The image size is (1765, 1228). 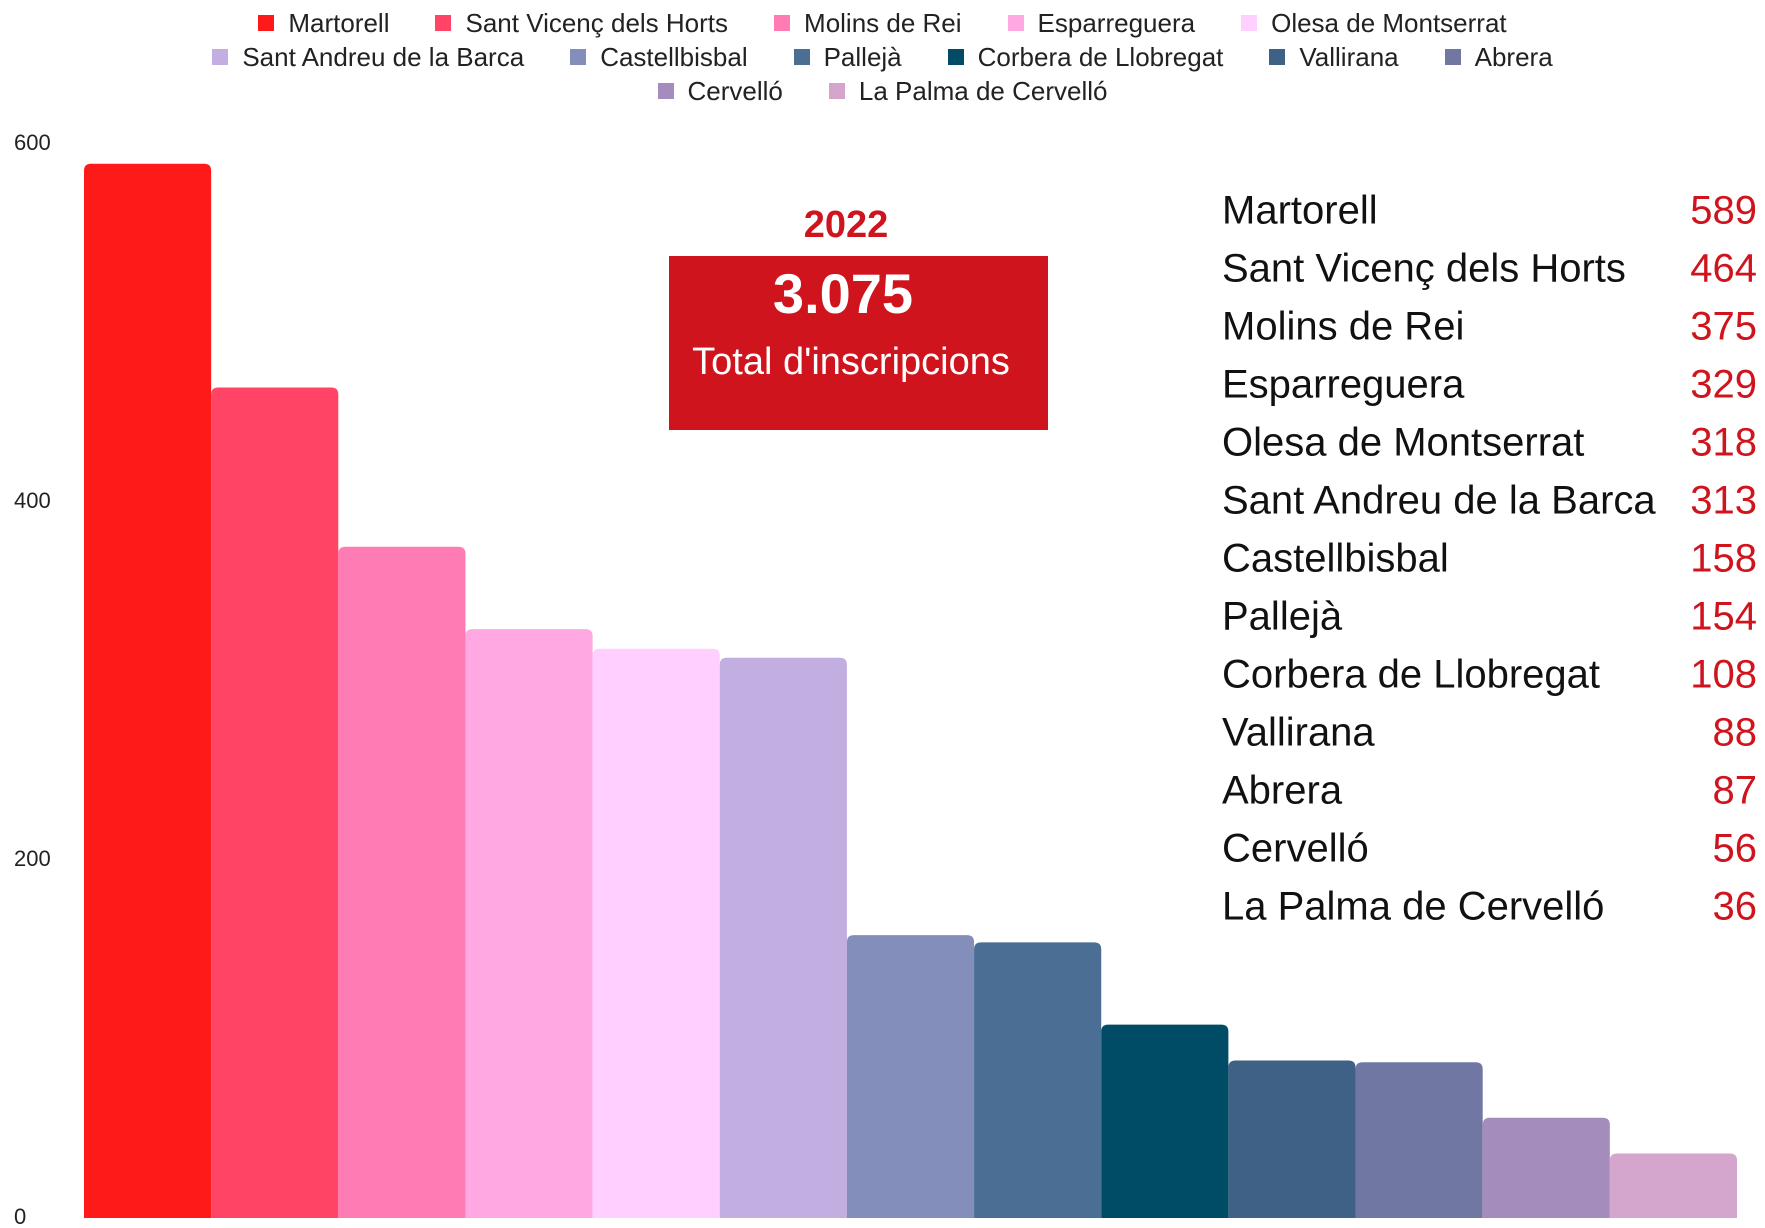 I want to click on legend-label: La Palma de Cervelló, so click(x=983, y=90).